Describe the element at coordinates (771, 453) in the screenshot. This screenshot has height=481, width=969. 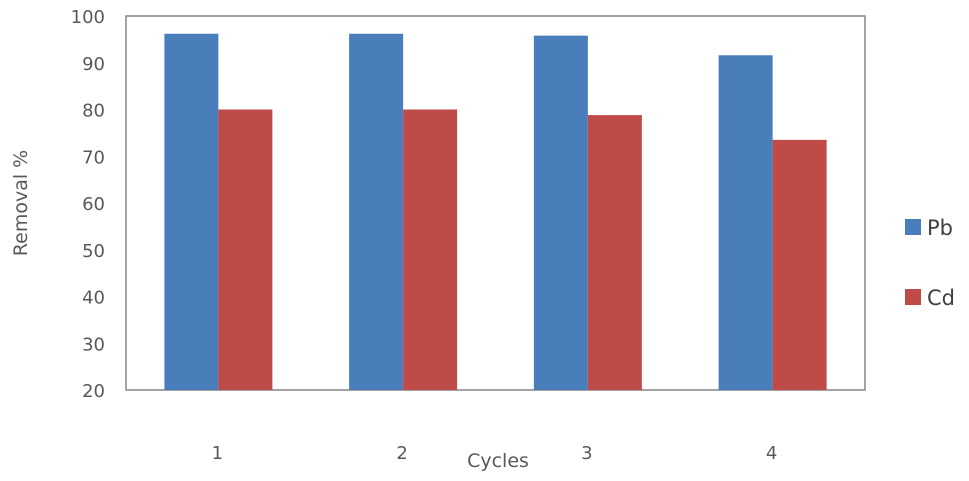
I see `x-tick-label: 4` at that location.